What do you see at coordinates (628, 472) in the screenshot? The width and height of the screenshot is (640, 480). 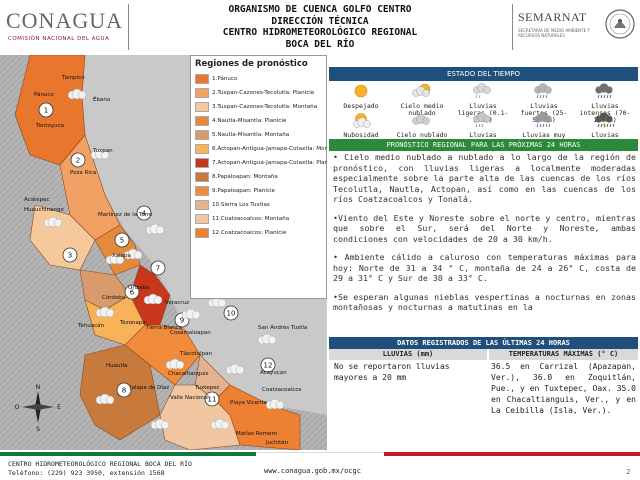 I see `page-number: 2` at bounding box center [628, 472].